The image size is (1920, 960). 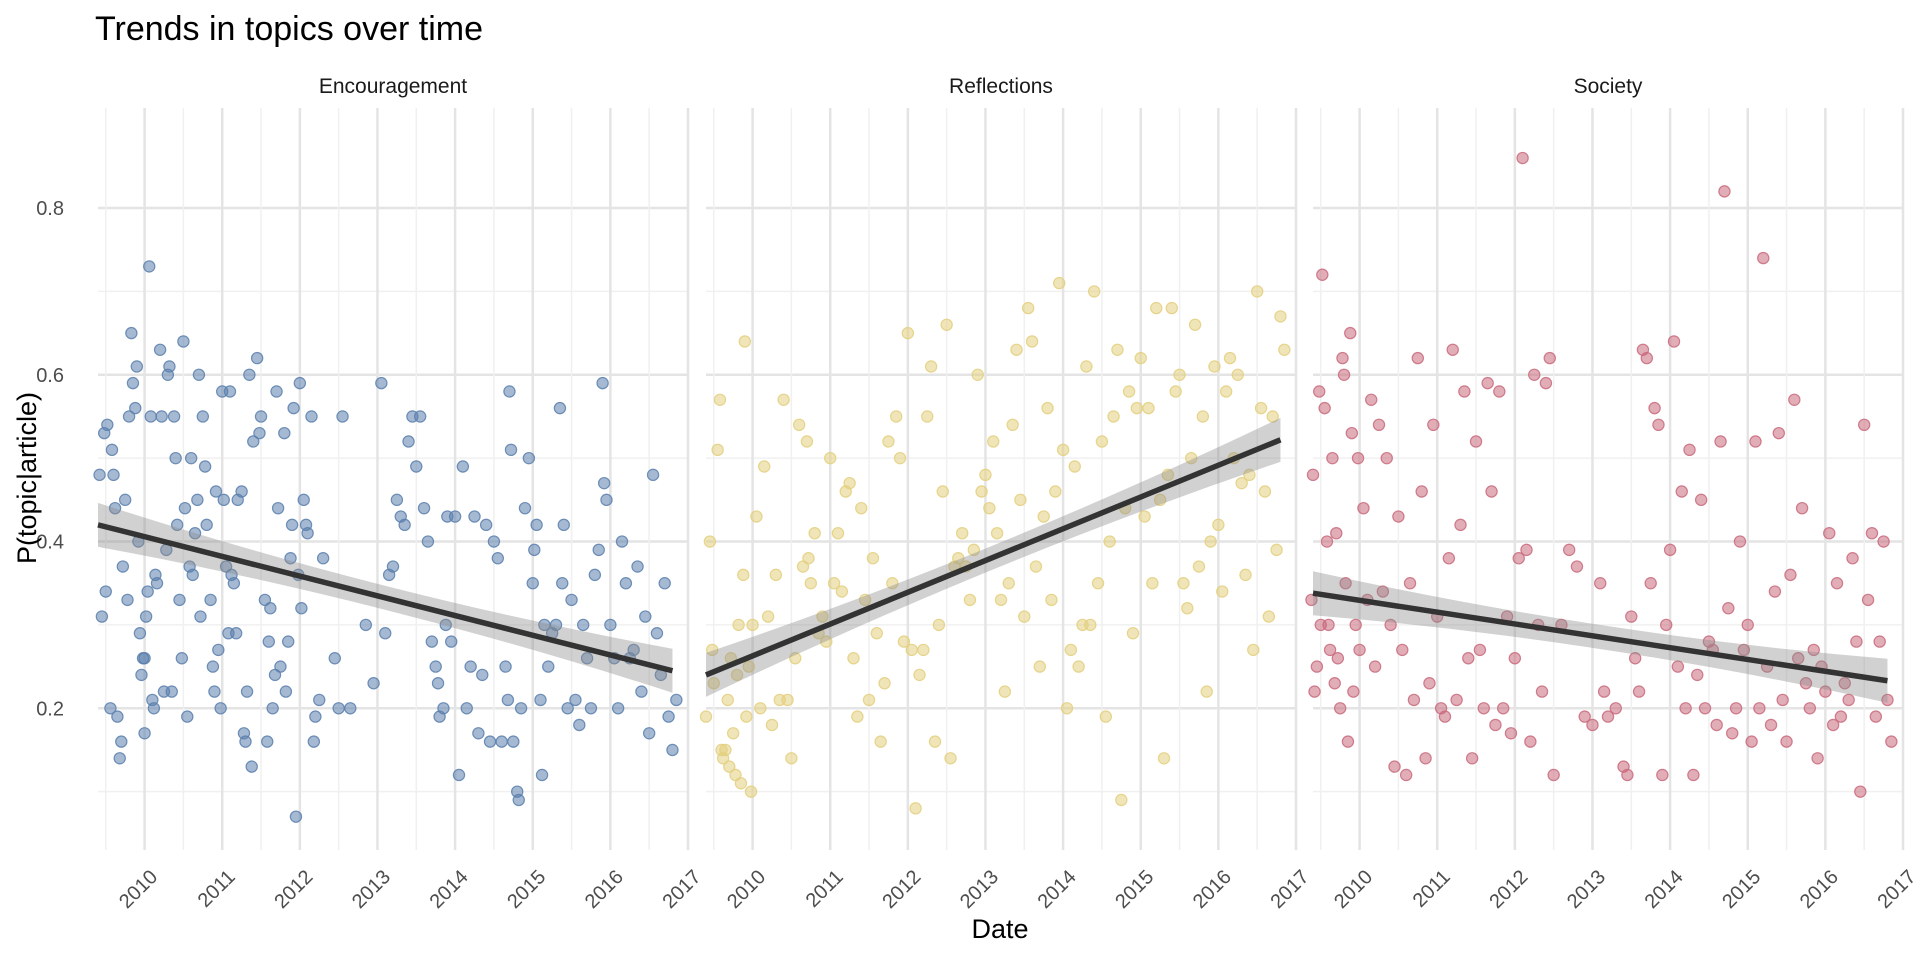 I want to click on x-tick-label: 2010, so click(x=138, y=889).